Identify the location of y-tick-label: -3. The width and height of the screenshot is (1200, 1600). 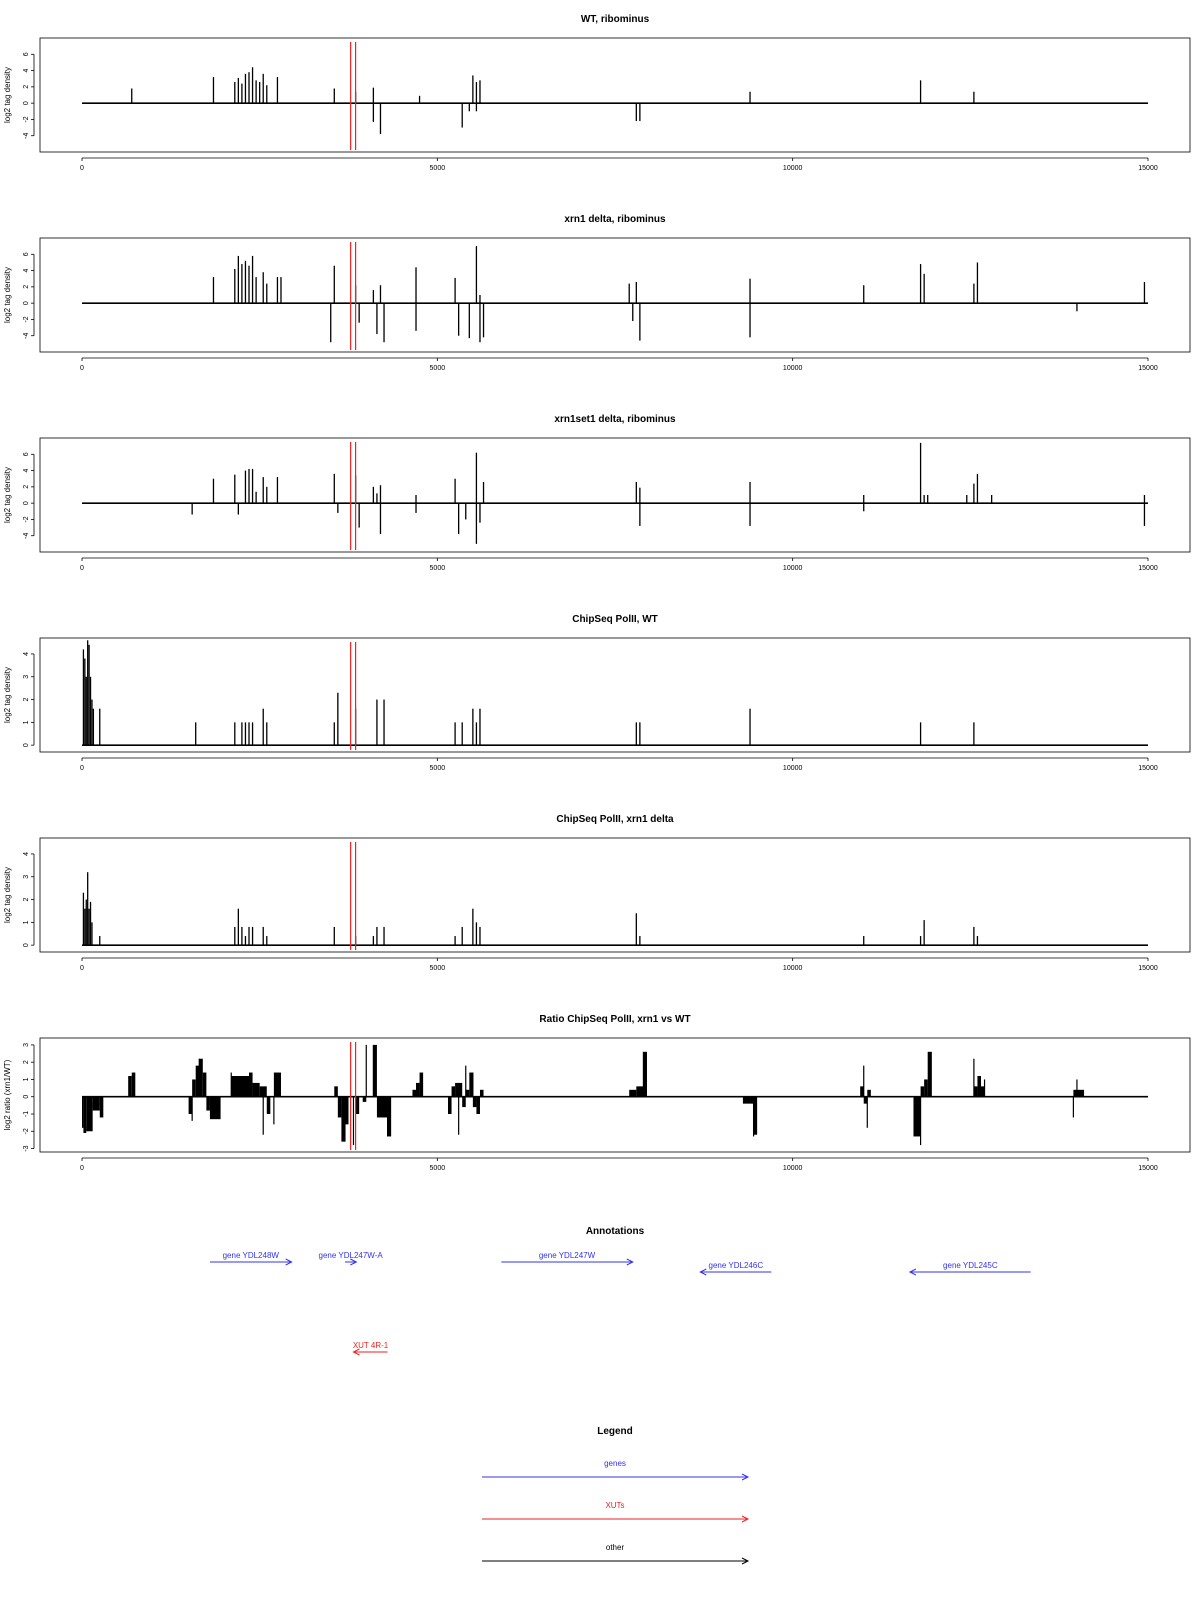
(26, 1148).